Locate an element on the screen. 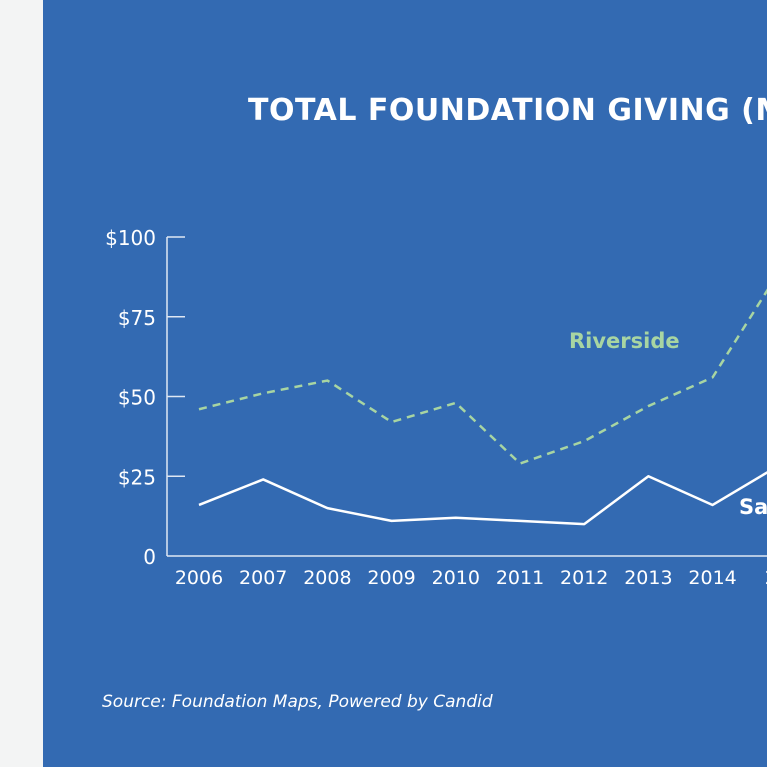 The image size is (767, 767). series-labels: Riverside Sa is located at coordinates (668, 424).